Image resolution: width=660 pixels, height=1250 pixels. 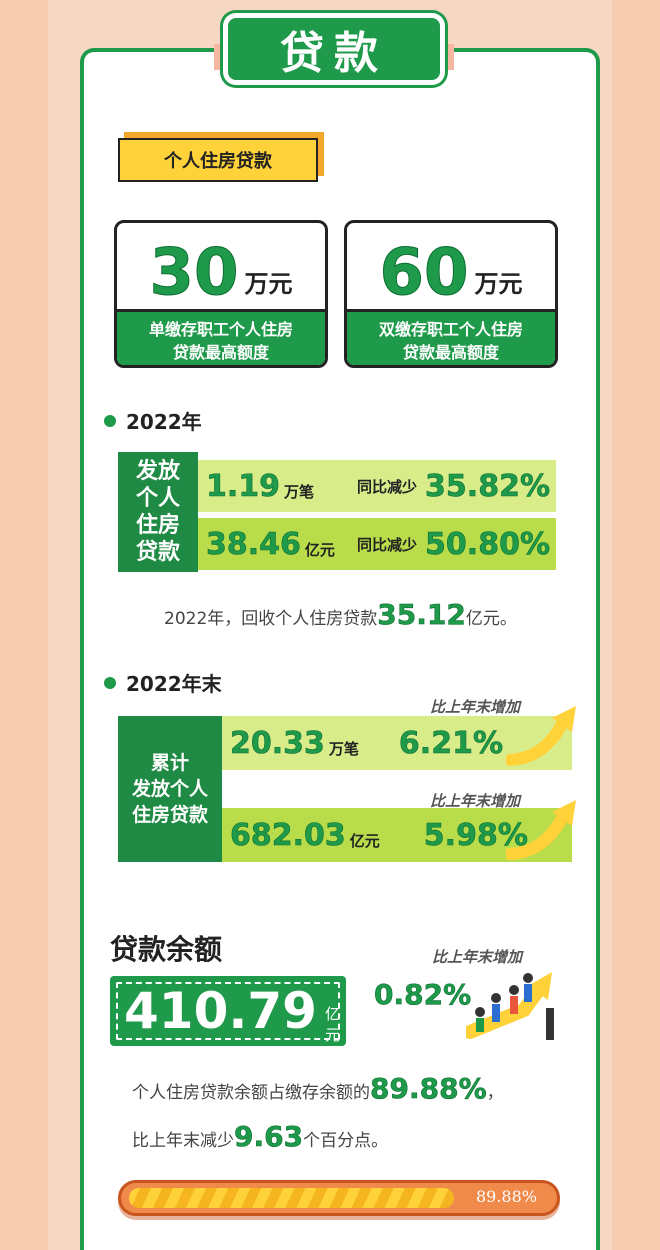 What do you see at coordinates (169, 763) in the screenshot?
I see `cumulative-label-line: 累计` at bounding box center [169, 763].